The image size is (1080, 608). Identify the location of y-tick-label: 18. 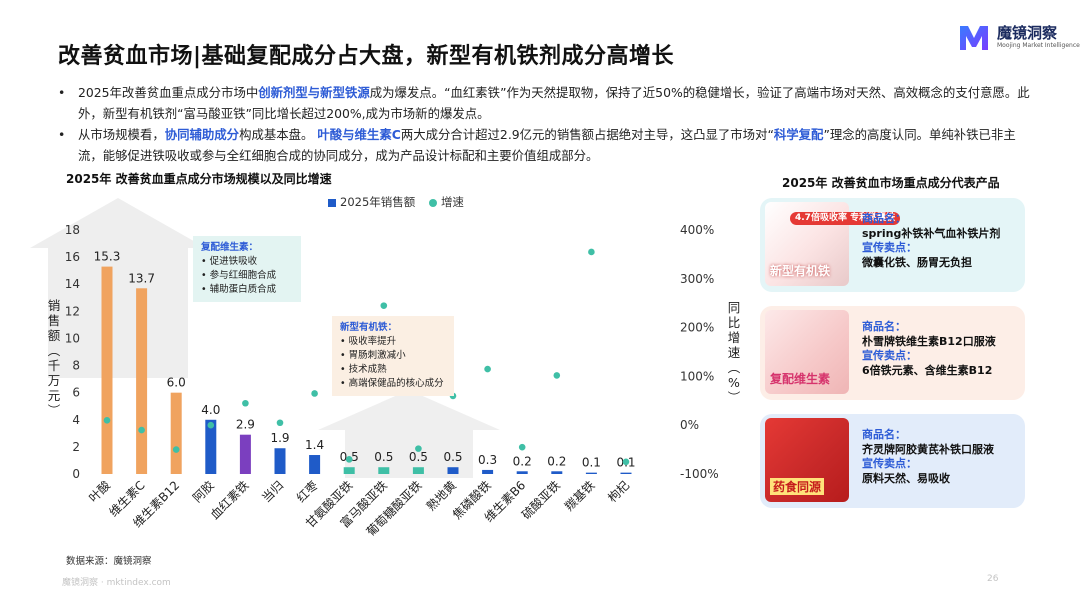
(72, 230).